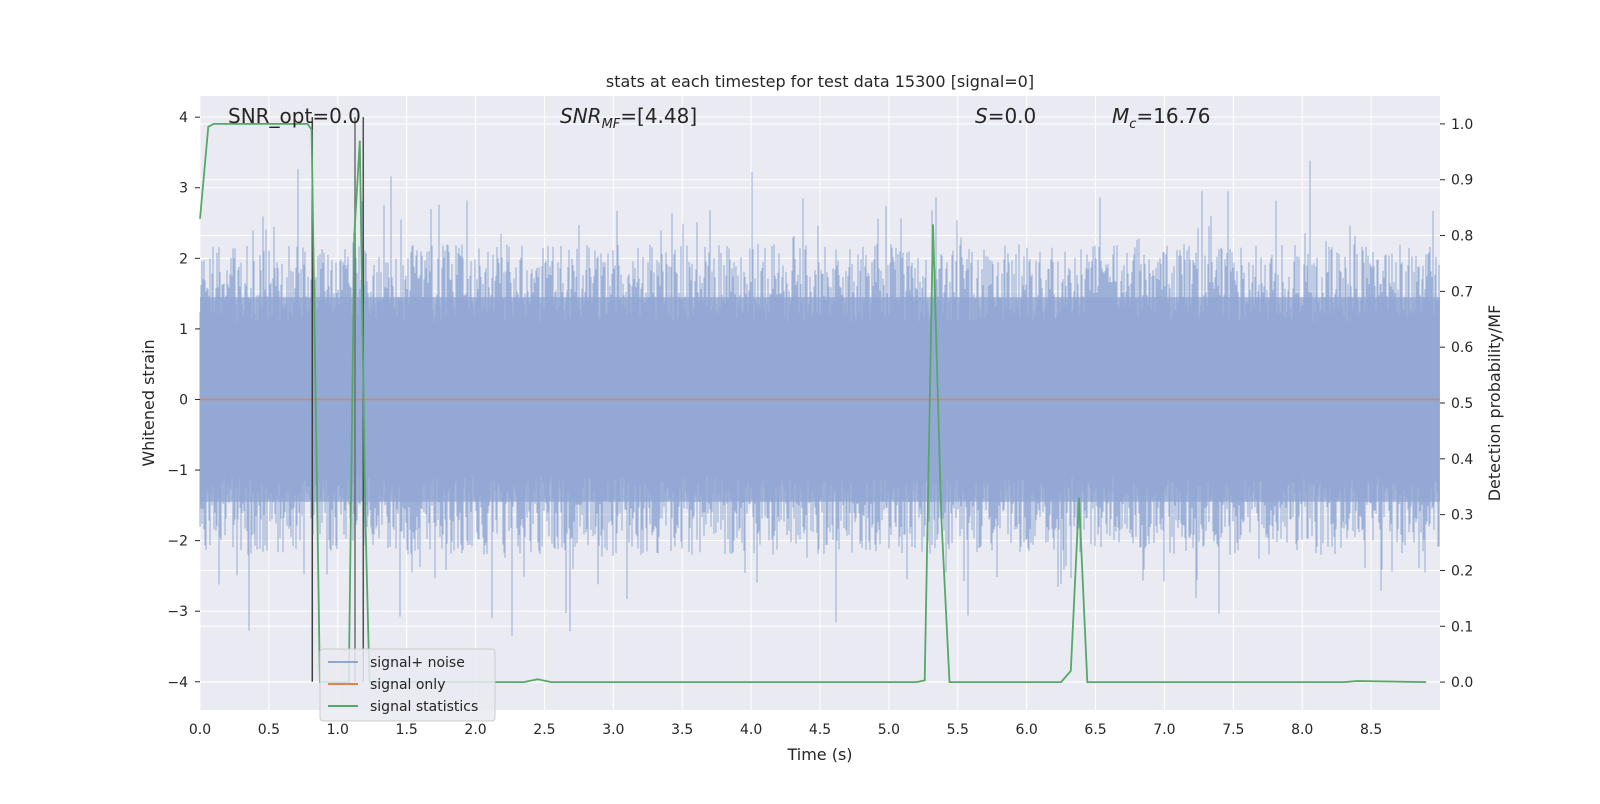 This screenshot has width=1600, height=804. Describe the element at coordinates (183, 259) in the screenshot. I see `y-left-tick-label: 2` at that location.